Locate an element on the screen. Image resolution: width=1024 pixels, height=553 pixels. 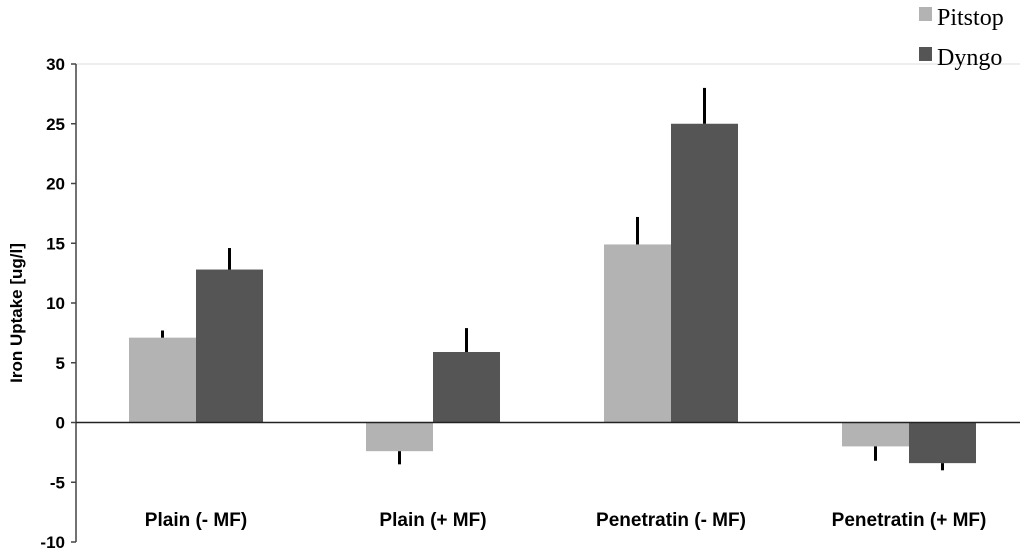
y-tick-label: 0 is located at coordinates (60, 423).